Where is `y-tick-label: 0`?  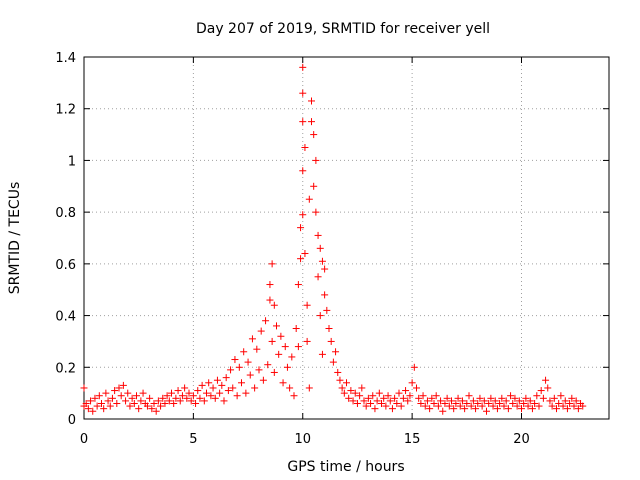 y-tick-label: 0 is located at coordinates (72, 420).